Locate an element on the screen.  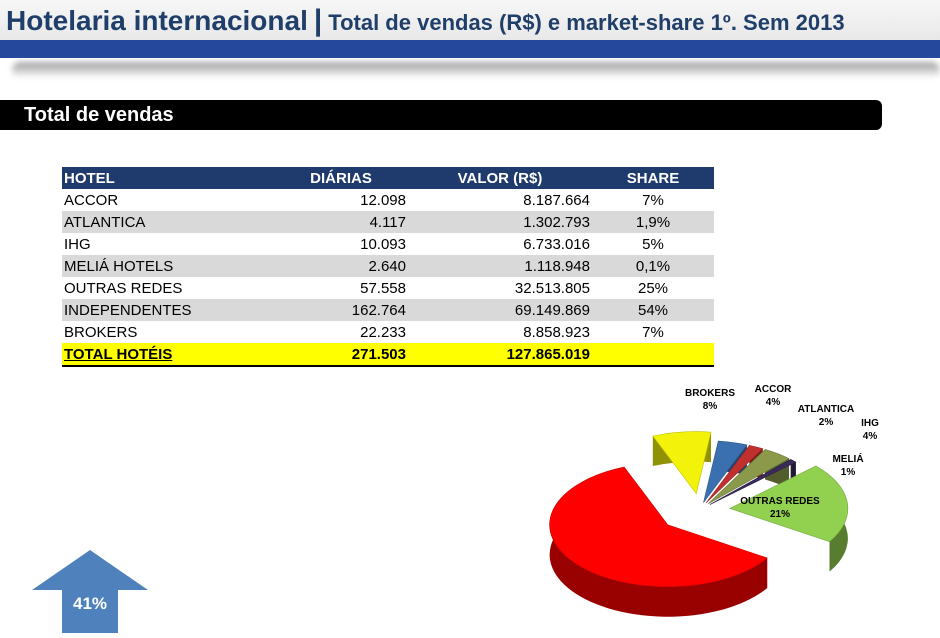
cell-valor: 32.513.805 is located at coordinates (552, 288).